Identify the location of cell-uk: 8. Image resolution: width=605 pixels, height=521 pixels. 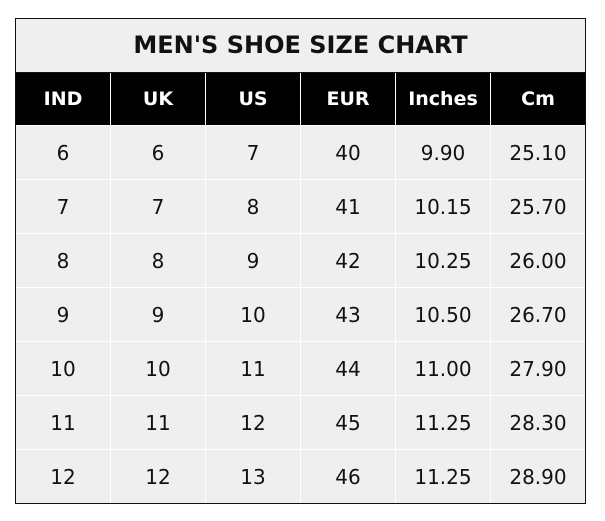
(157, 260).